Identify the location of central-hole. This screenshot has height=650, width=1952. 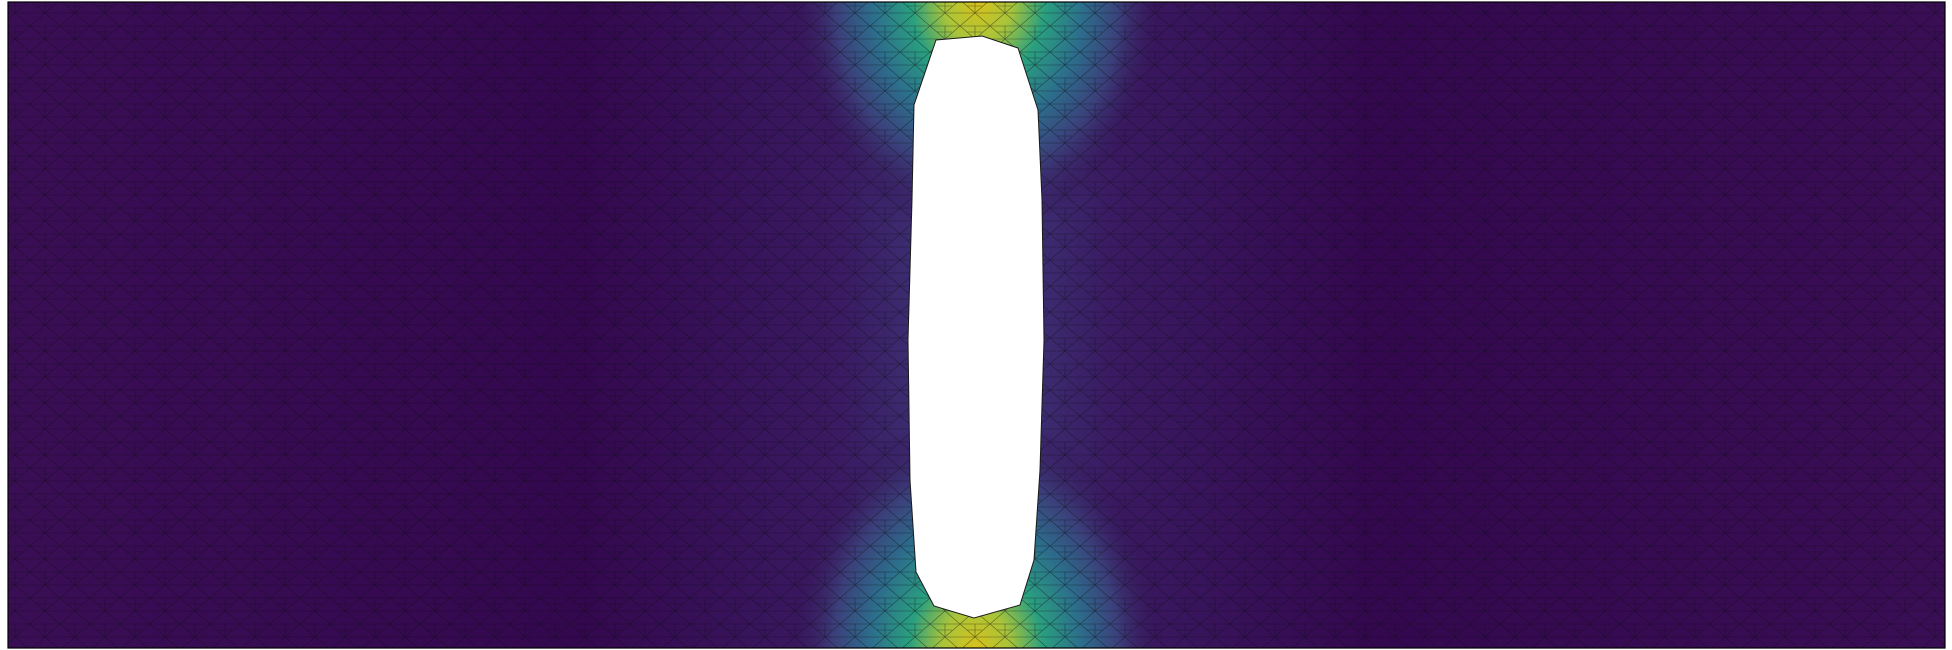
(976, 327).